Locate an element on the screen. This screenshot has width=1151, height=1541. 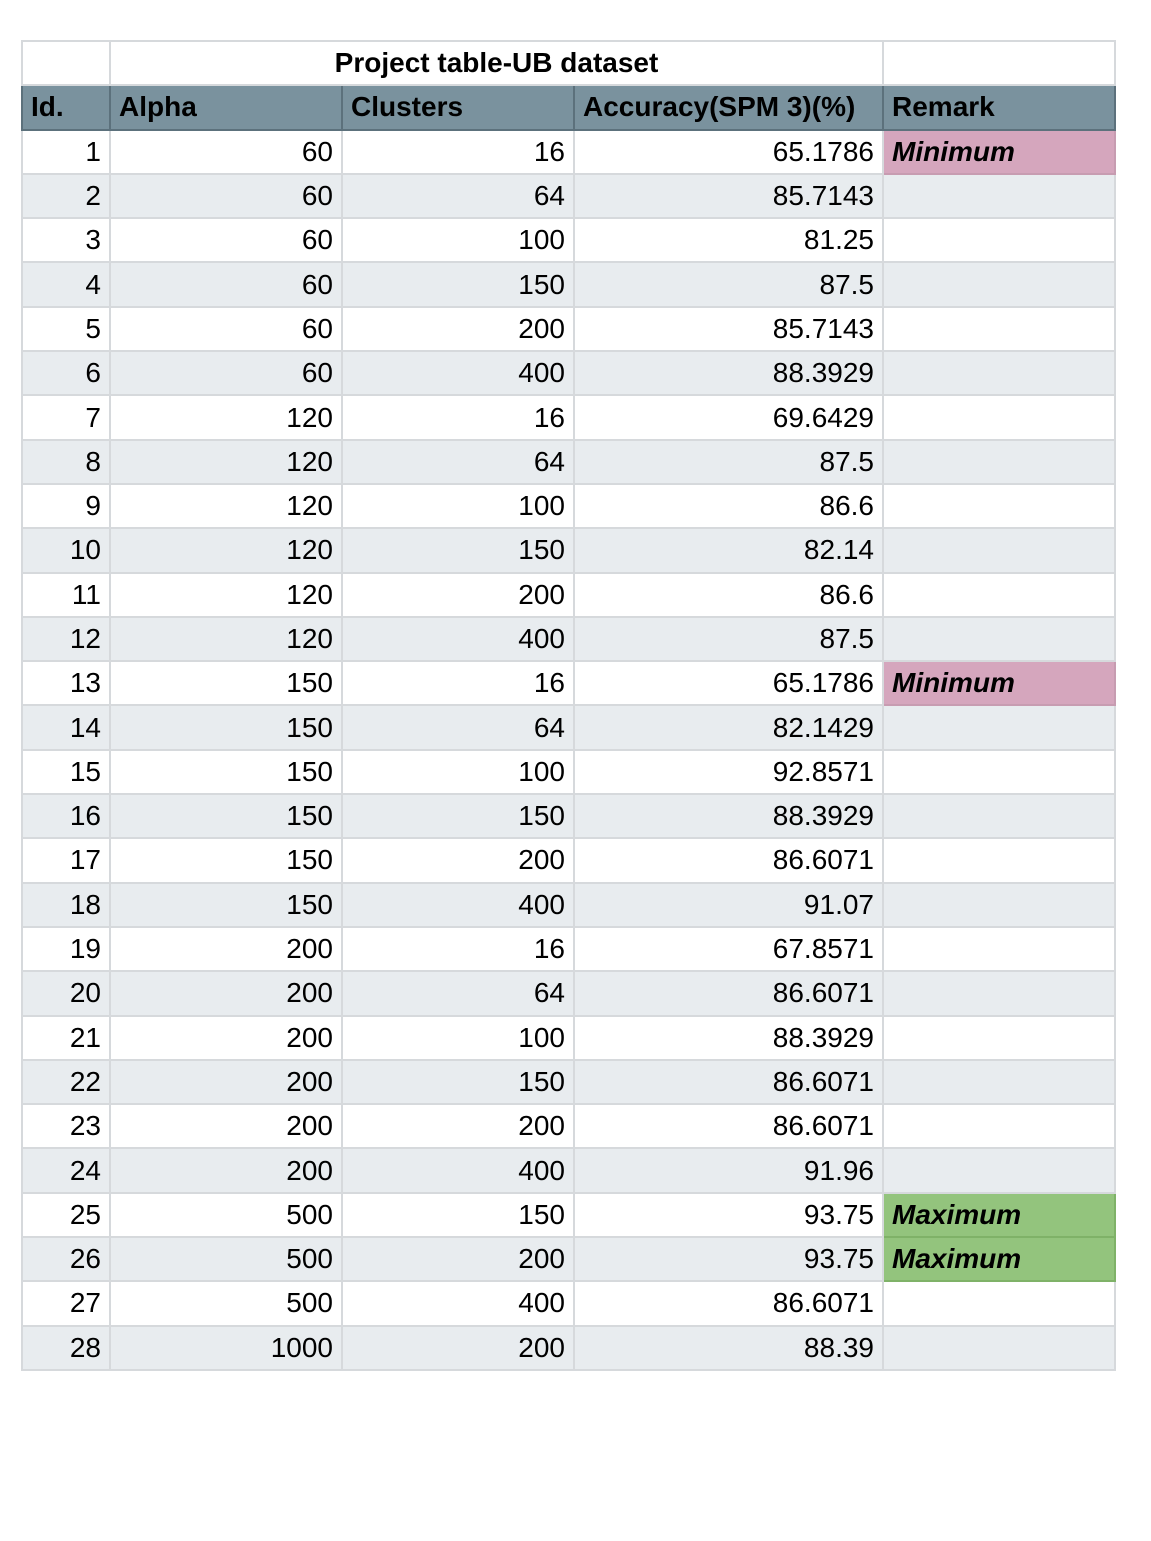
cell-accuracy: 85.7143 is located at coordinates (728, 196).